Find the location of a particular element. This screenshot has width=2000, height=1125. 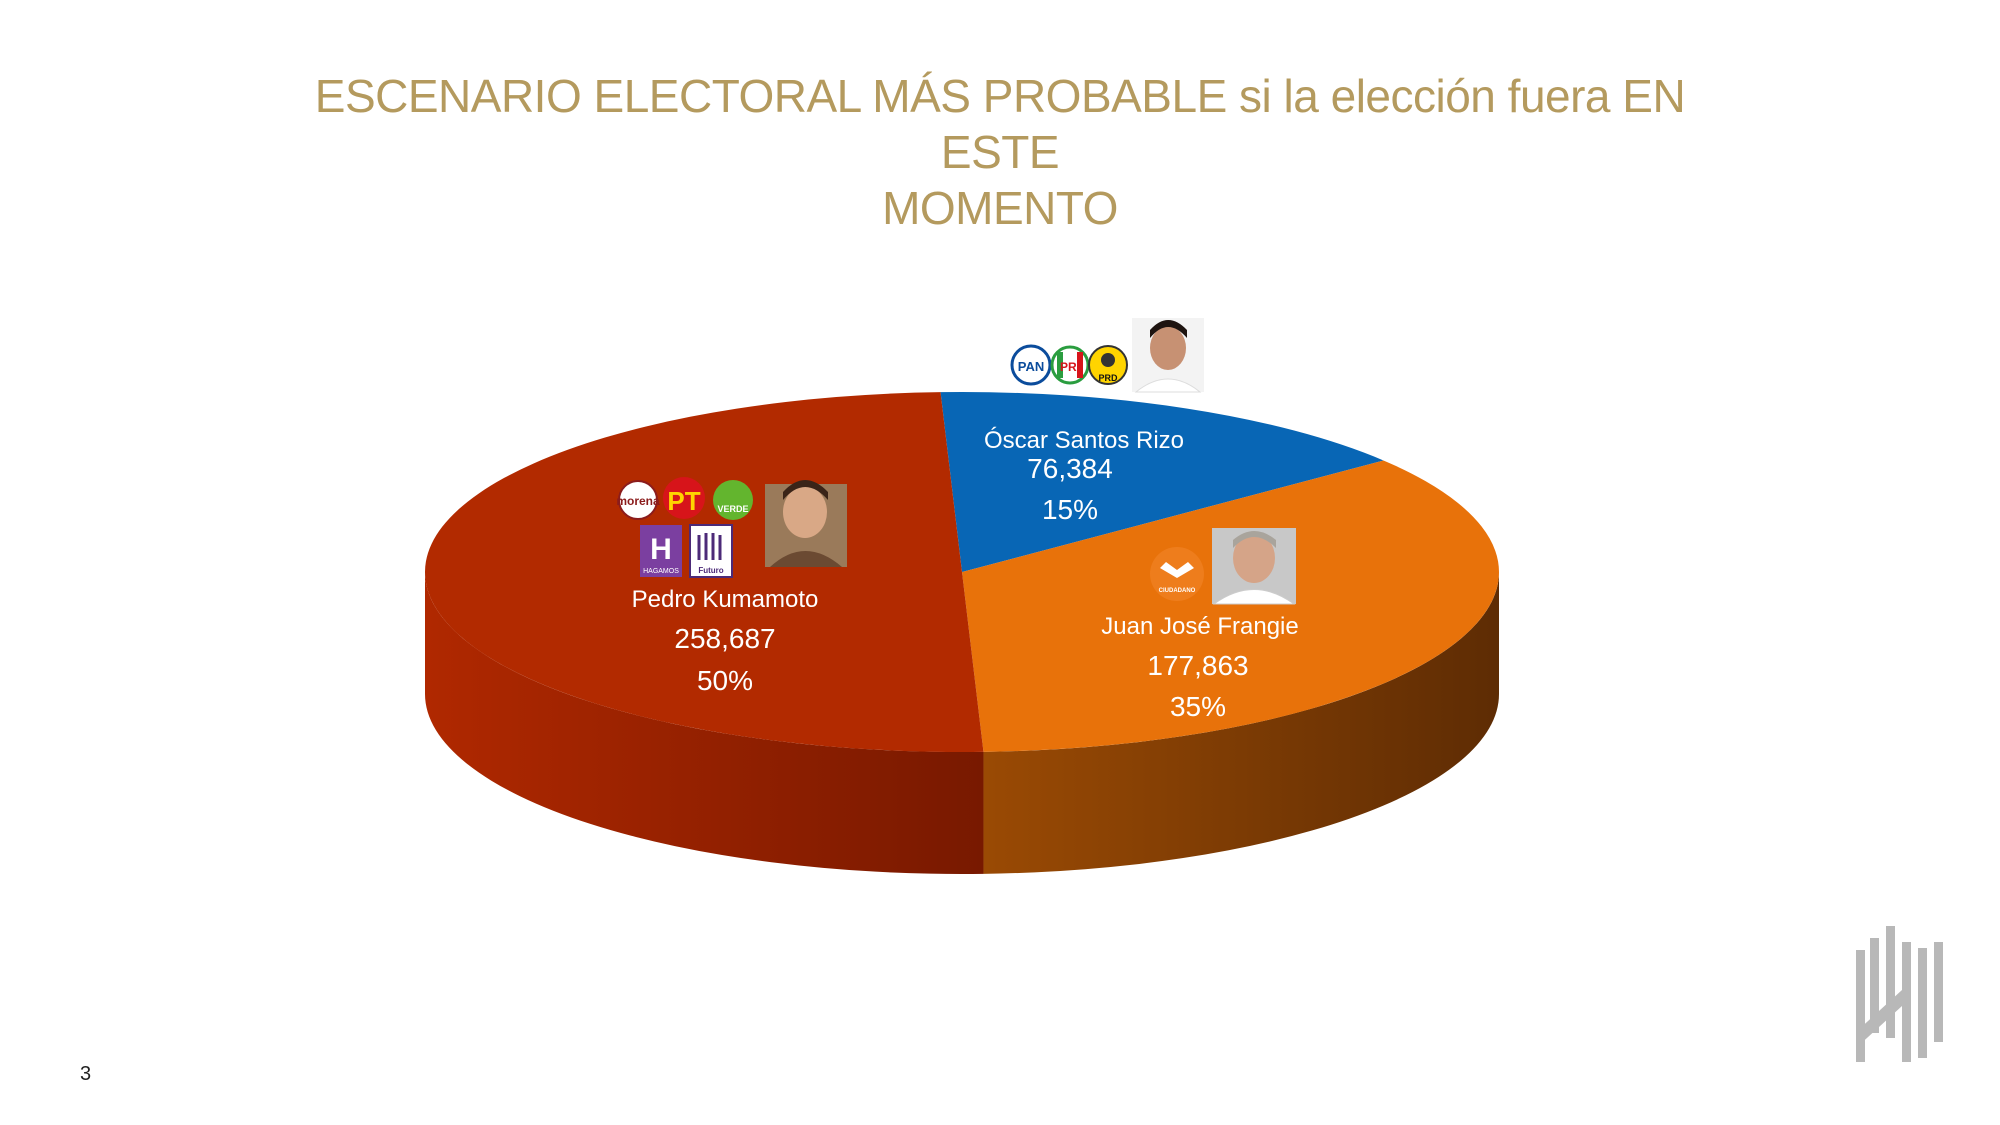

slice-label-oscar-santos-rizo: Óscar Santos Rizo 76,384 15% is located at coordinates (1084, 476).